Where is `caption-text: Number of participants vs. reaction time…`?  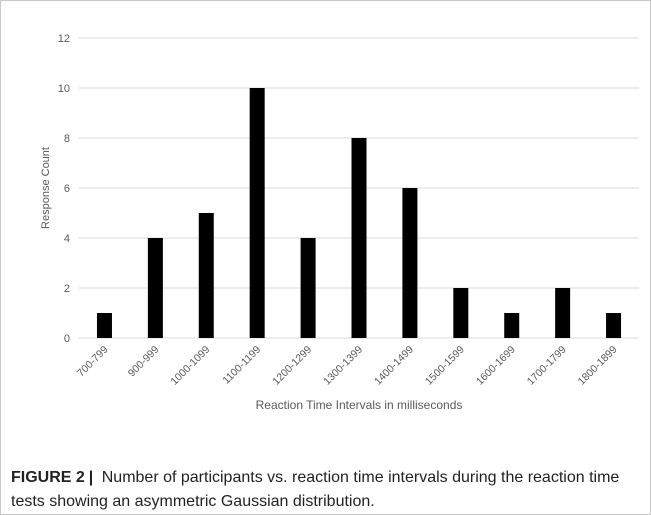
caption-text: Number of participants vs. reaction time… is located at coordinates (315, 489).